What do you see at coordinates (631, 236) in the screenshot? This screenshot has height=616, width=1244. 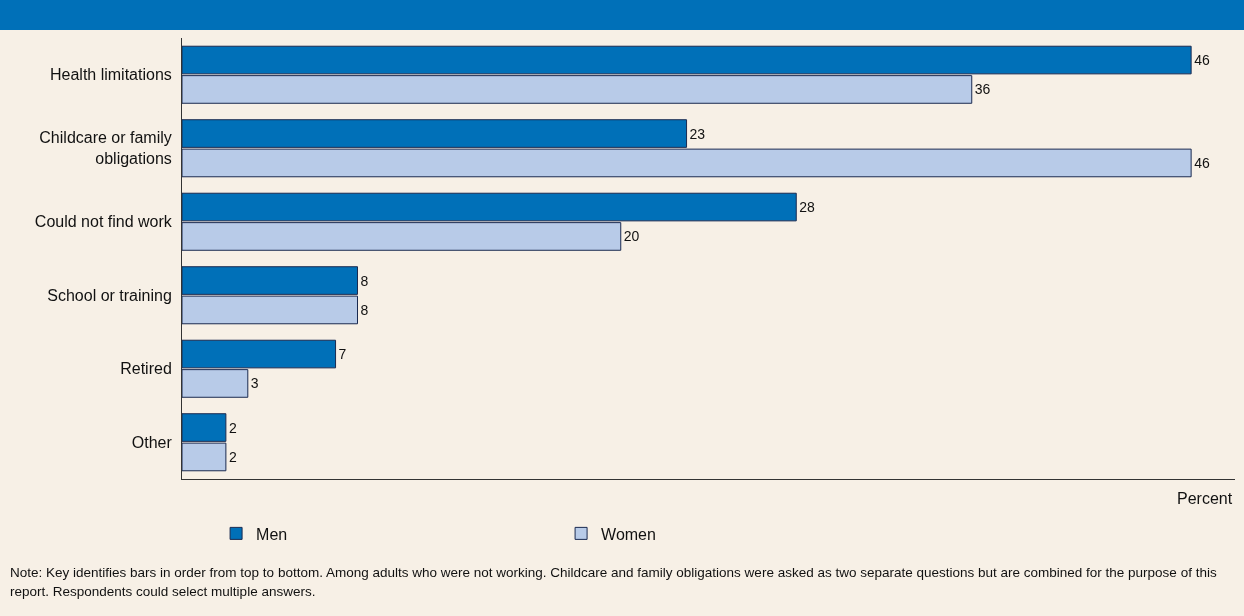 I see `data-label: 20` at bounding box center [631, 236].